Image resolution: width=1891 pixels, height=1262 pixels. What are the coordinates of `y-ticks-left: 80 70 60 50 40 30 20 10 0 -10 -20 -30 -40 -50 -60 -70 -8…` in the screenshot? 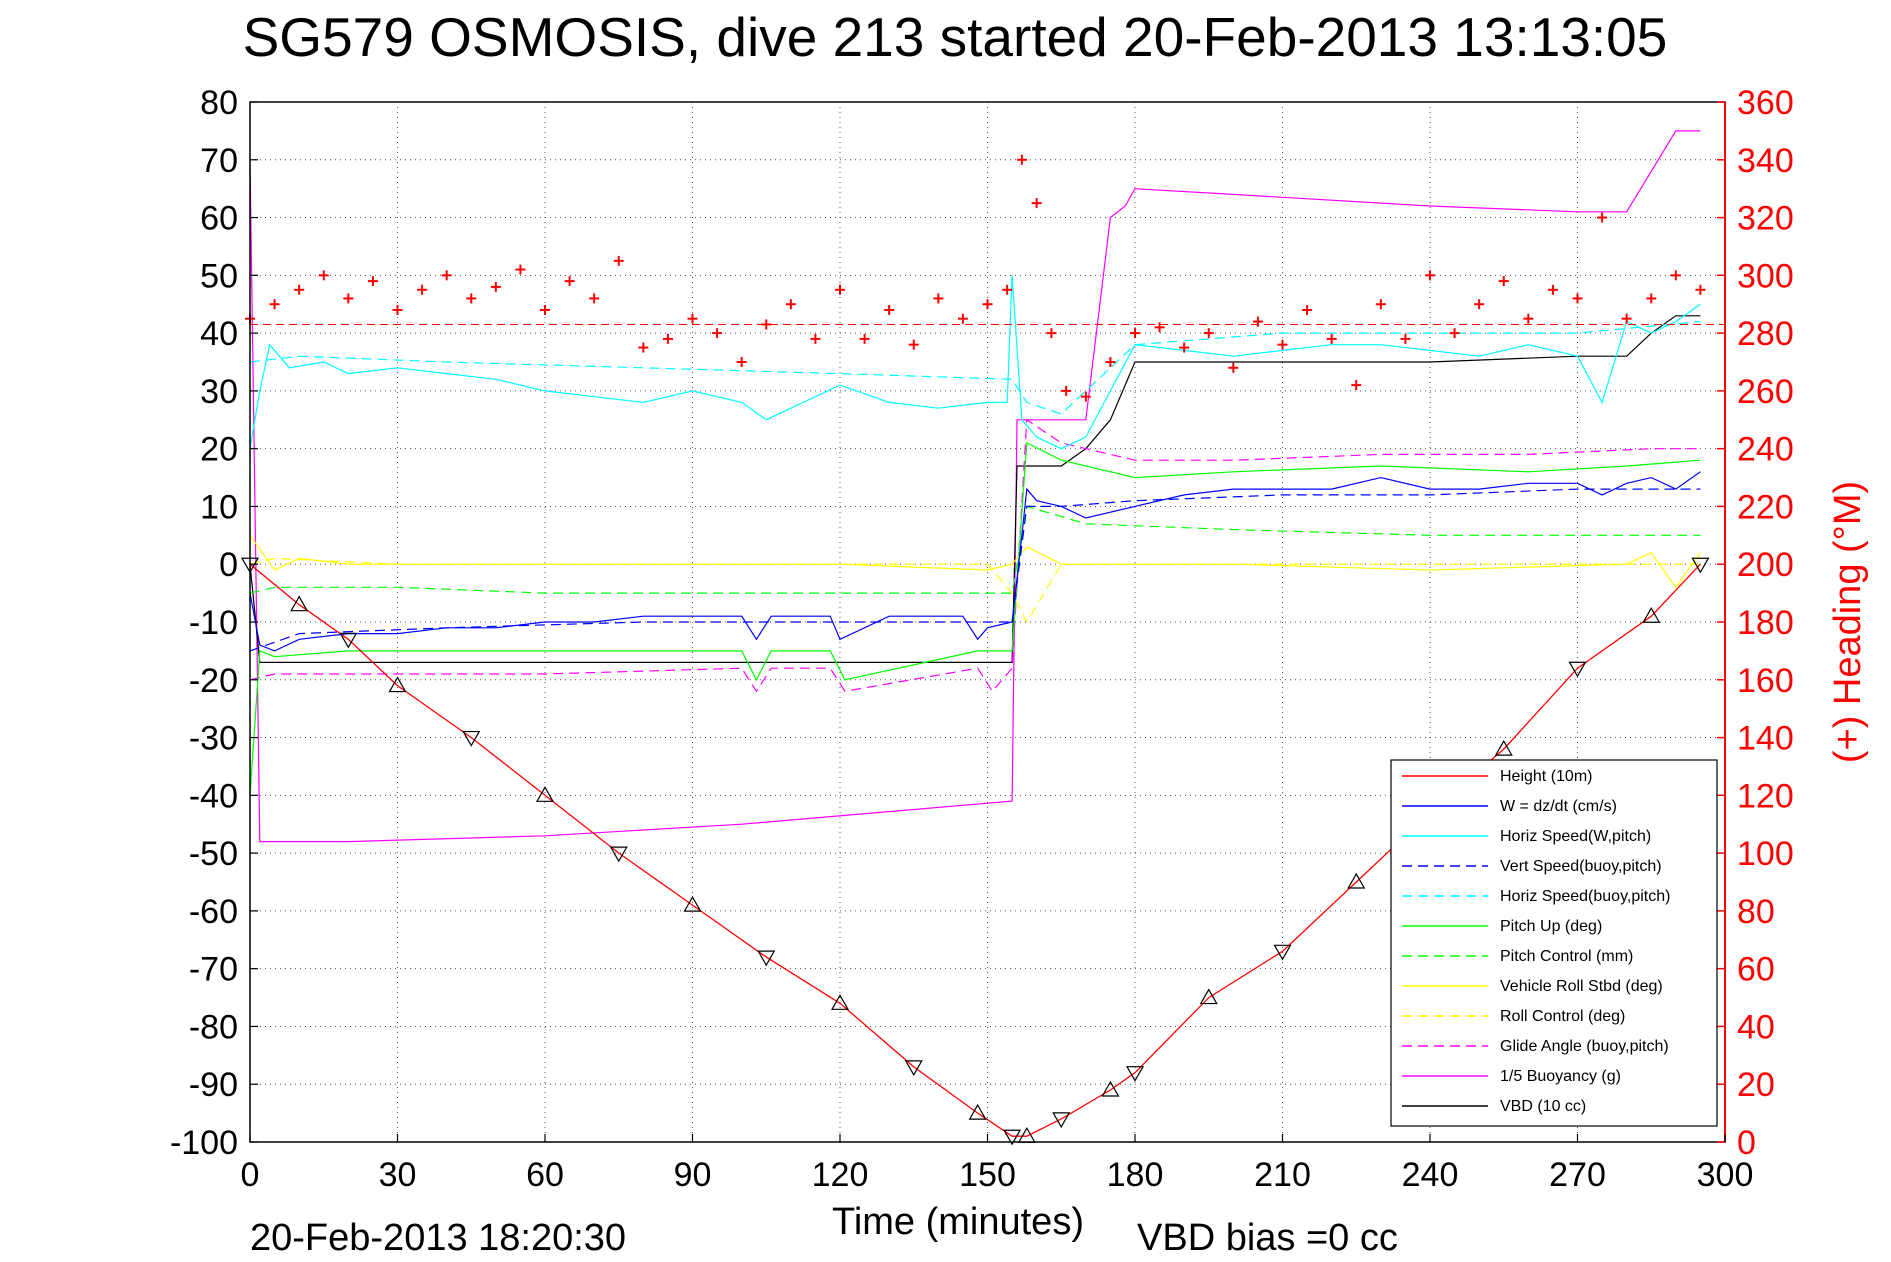 It's located at (214, 623).